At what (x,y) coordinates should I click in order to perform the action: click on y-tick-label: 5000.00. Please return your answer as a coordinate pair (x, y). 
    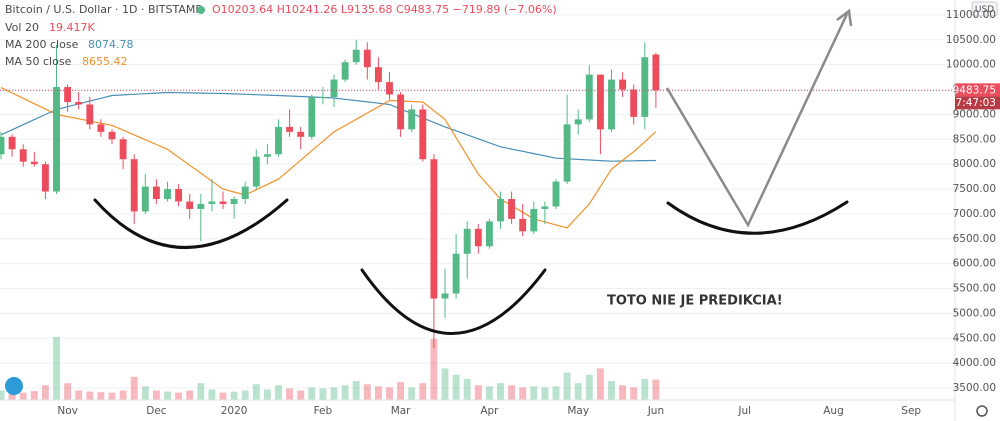
    Looking at the image, I should click on (974, 313).